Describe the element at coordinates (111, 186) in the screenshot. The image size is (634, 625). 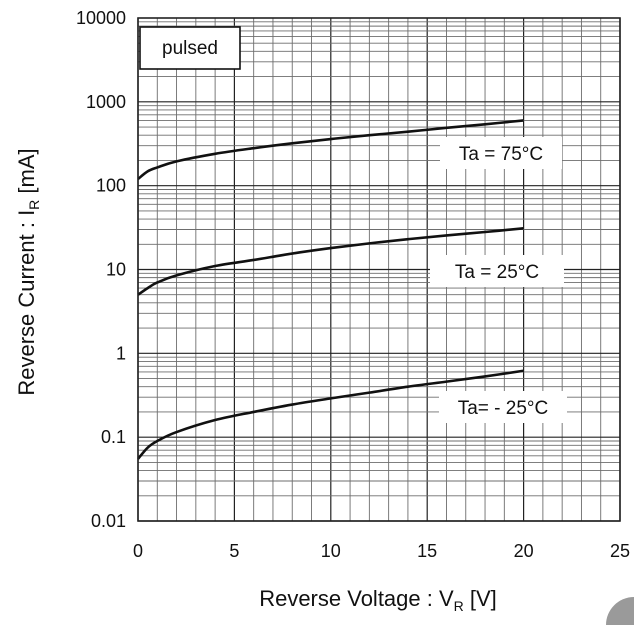
I see `y-tick-label: 100` at that location.